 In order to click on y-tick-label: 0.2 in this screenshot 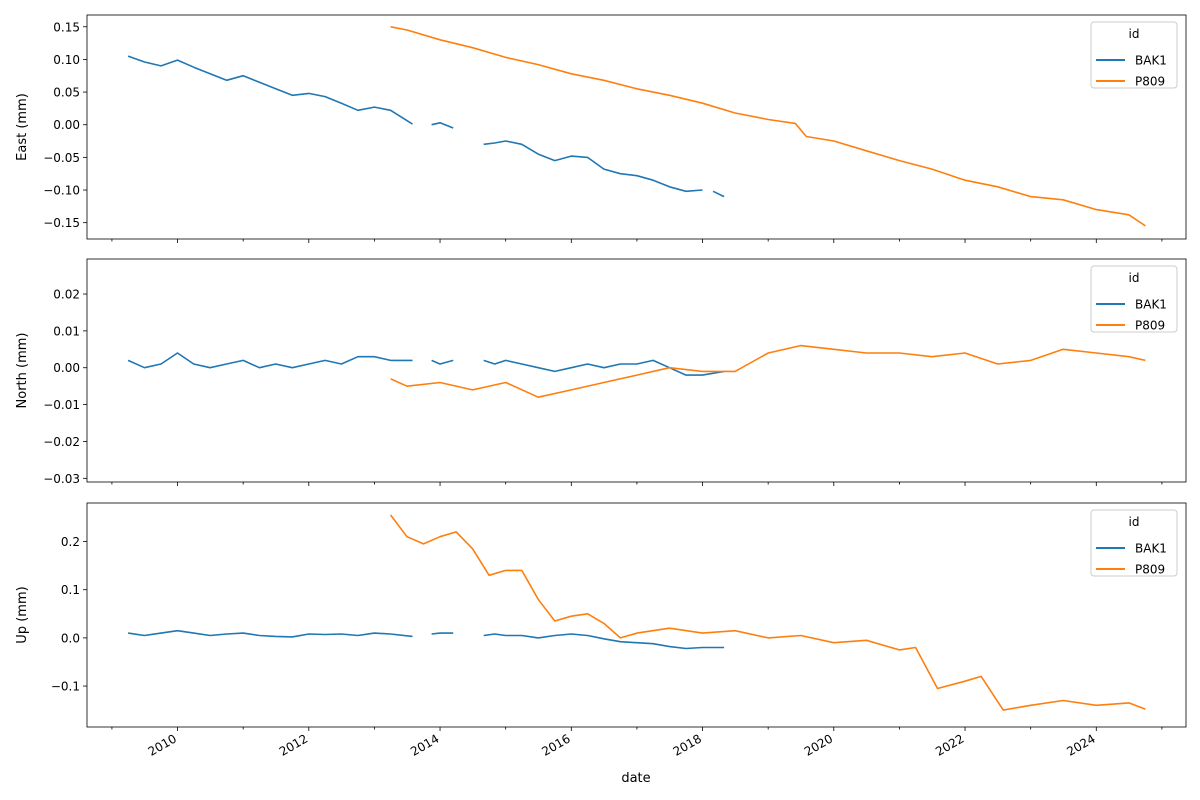, I will do `click(70, 542)`.